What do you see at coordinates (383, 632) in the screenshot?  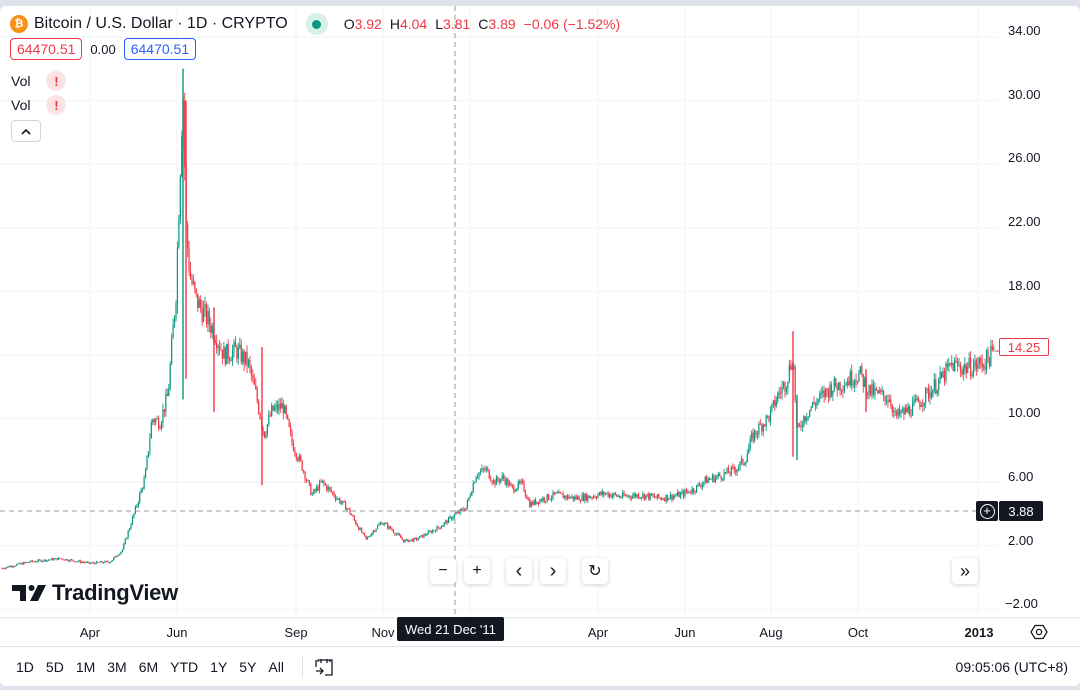 I see `time-tick: Nov` at bounding box center [383, 632].